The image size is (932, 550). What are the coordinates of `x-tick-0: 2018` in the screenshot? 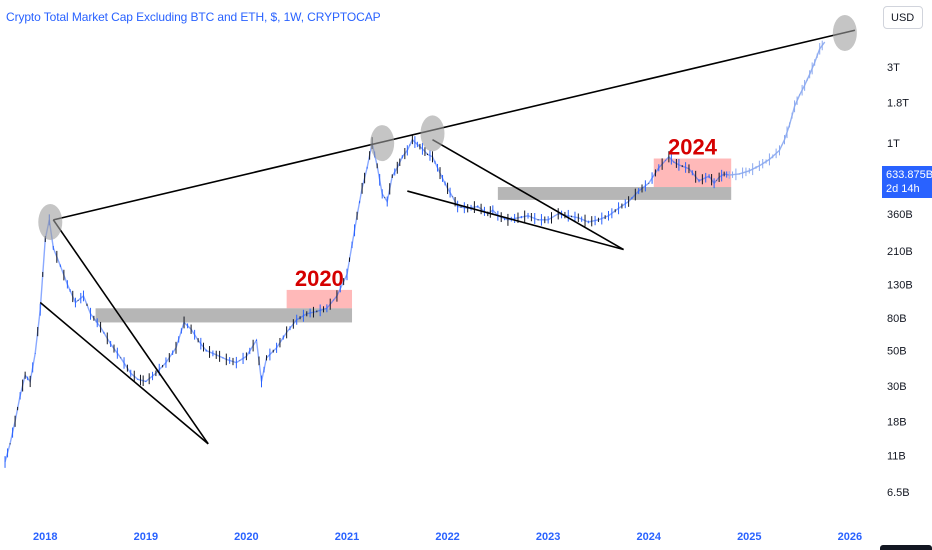 It's located at (45, 537).